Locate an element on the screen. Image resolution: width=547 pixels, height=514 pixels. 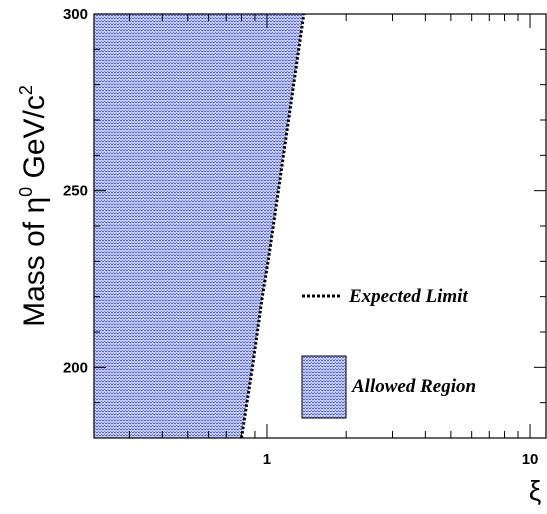
expected-limit-line is located at coordinates (273, 226).